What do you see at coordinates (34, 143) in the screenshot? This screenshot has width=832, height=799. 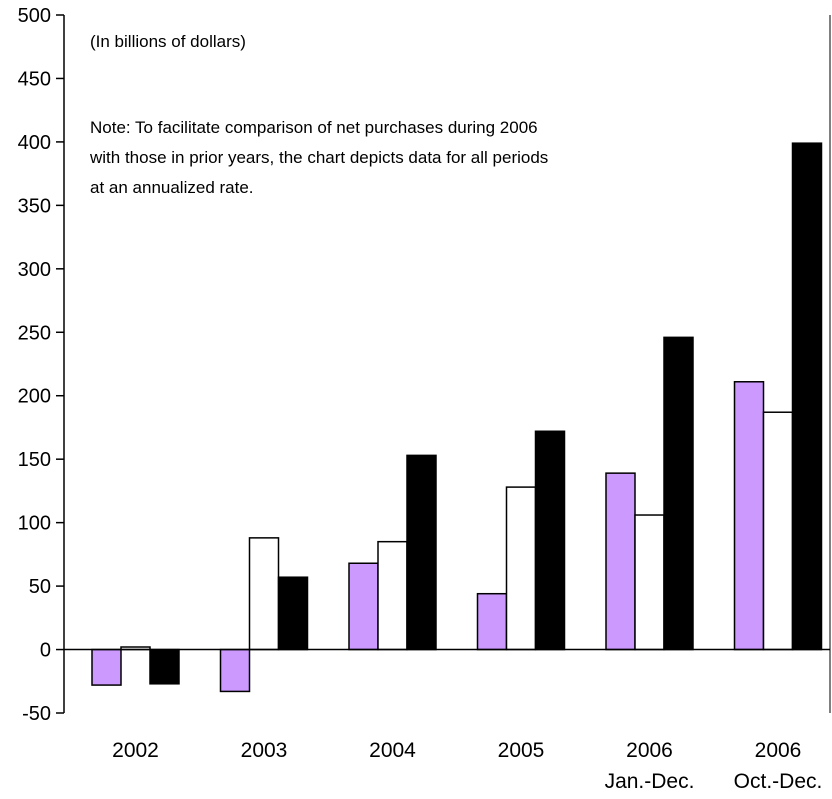 I see `y-tick-label: 400` at bounding box center [34, 143].